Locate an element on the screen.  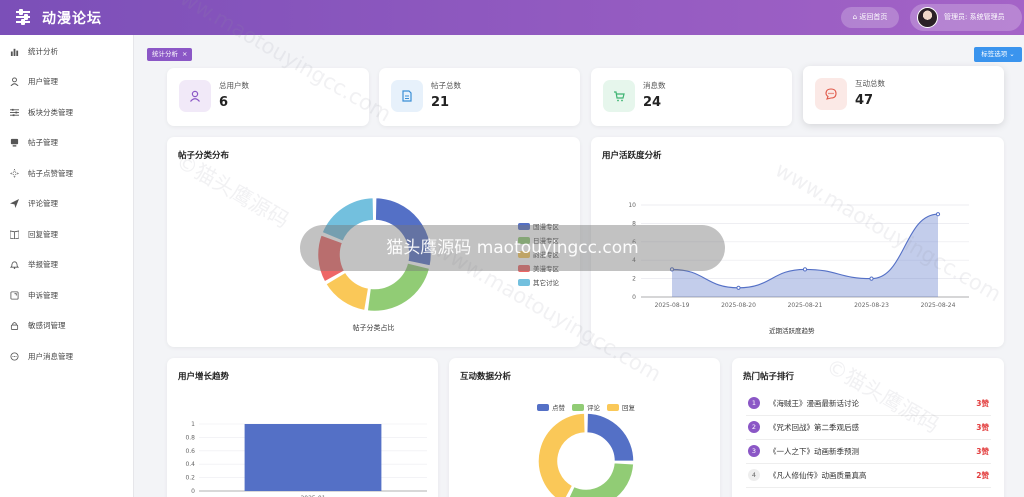
user-name: 管理员: 系统管理员 is located at coordinates (974, 17).